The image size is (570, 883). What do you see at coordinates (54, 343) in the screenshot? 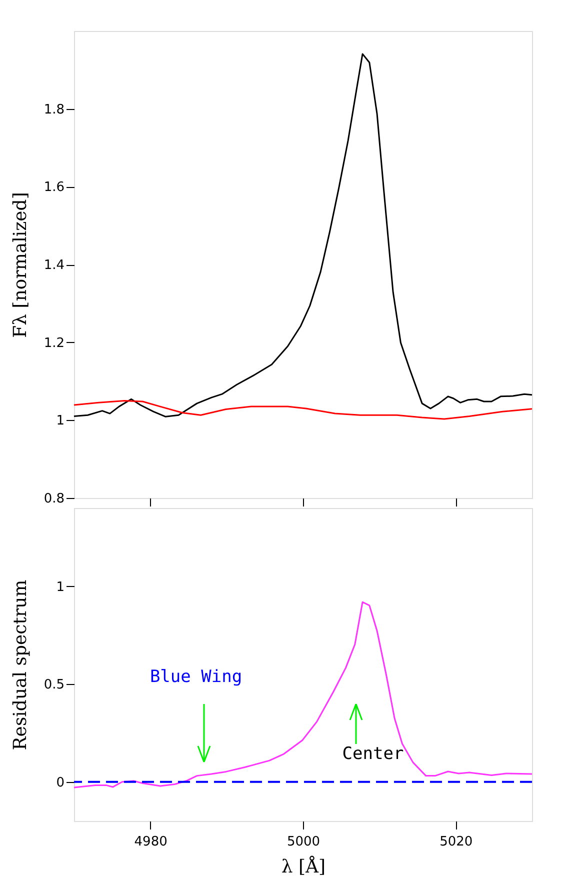
I see `y-tick-label: 1.2` at bounding box center [54, 343].